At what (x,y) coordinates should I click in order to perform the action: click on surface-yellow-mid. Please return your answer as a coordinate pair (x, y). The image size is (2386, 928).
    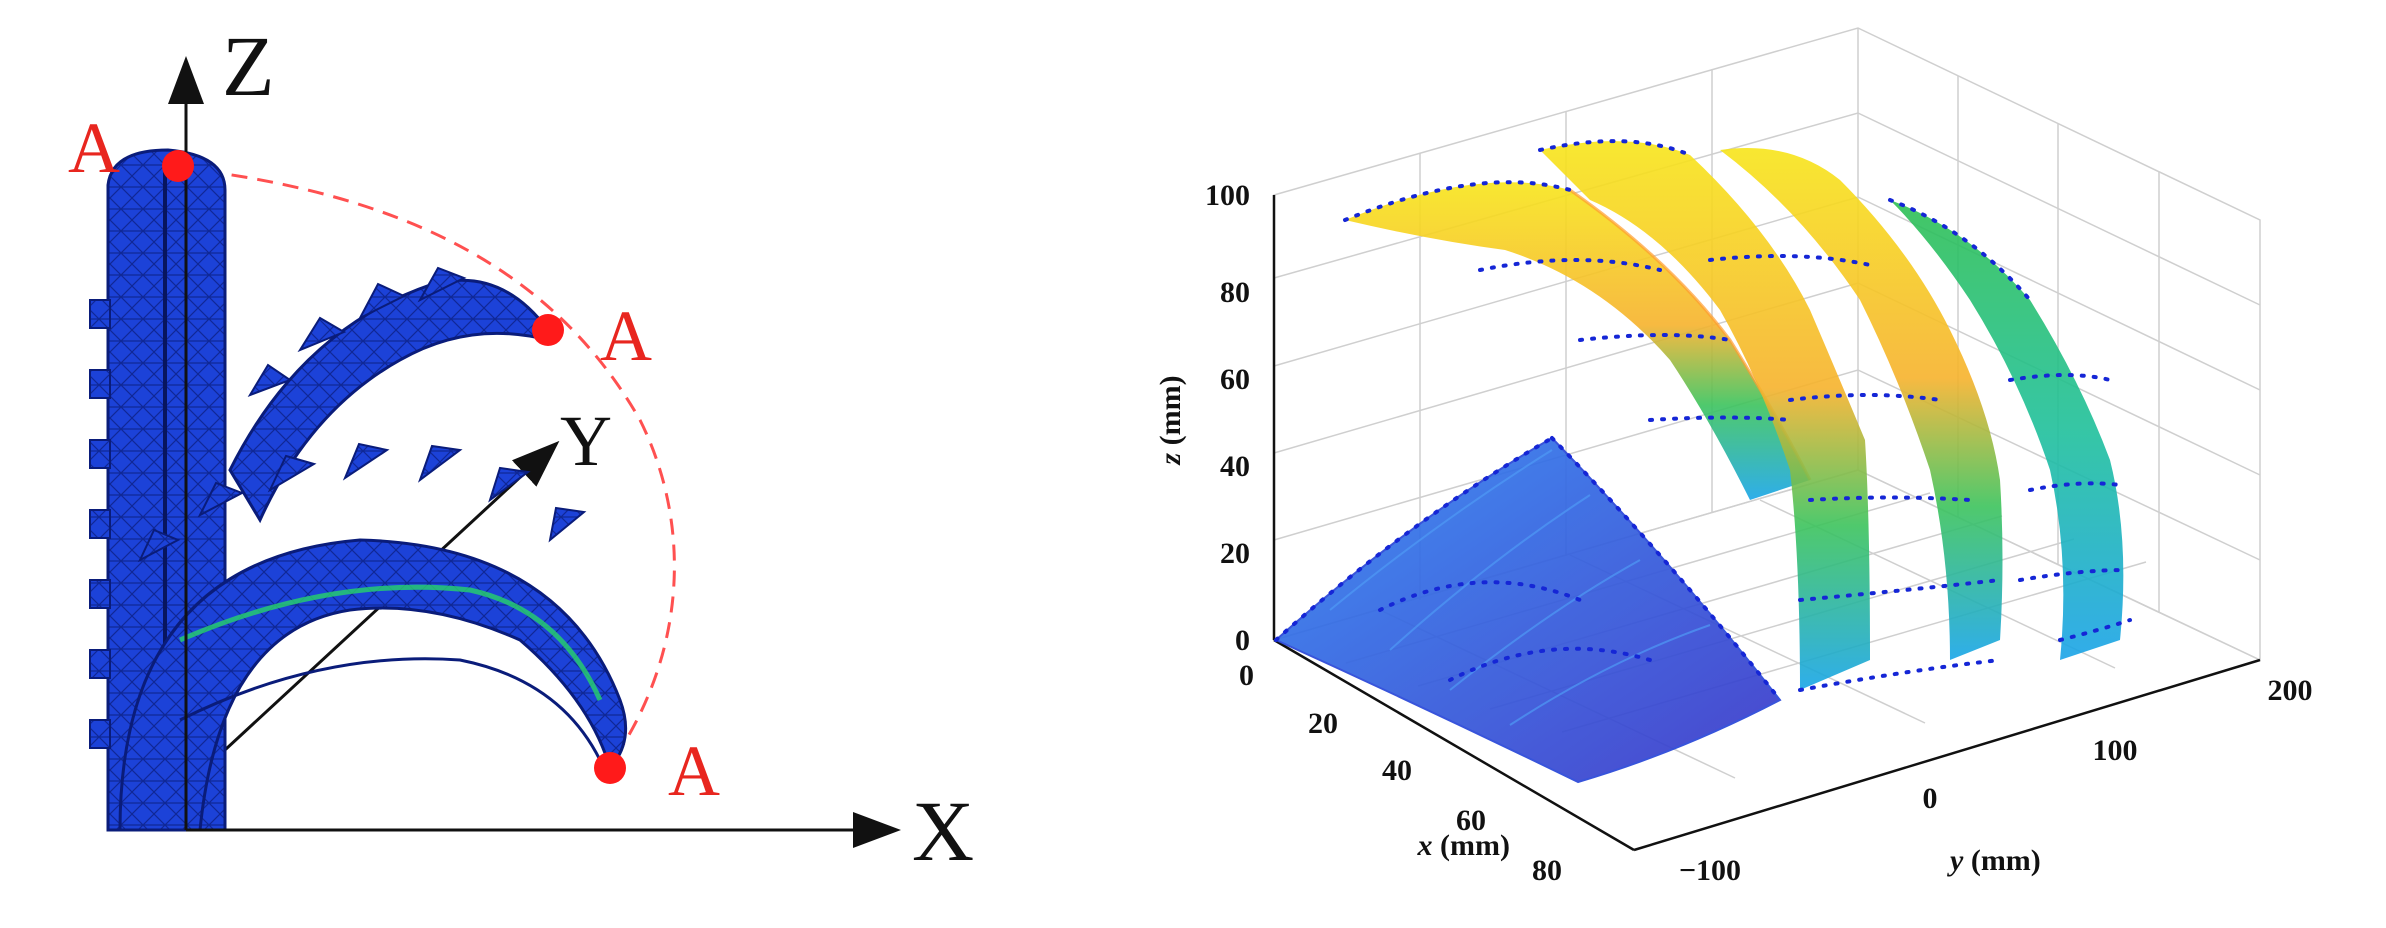
    Looking at the image, I should click on (1705, 416).